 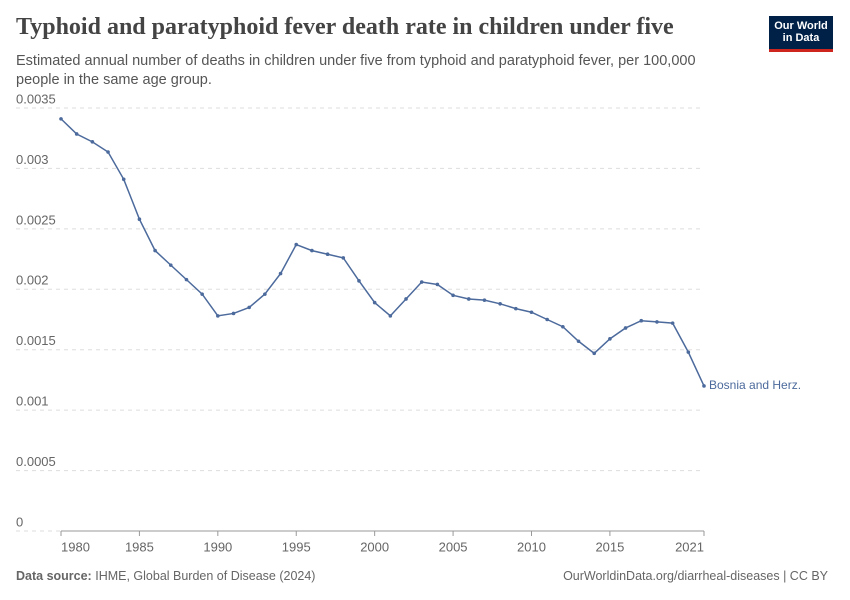 I want to click on series-label: Bosnia and Herz., so click(x=755, y=385).